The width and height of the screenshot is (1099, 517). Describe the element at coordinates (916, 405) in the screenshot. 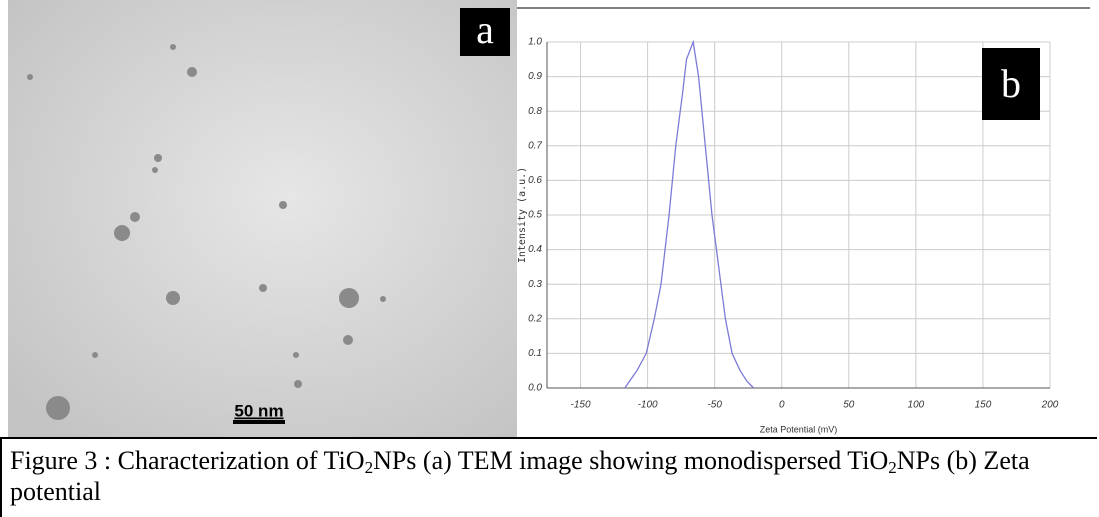

I see `x-tick-label: 100` at that location.